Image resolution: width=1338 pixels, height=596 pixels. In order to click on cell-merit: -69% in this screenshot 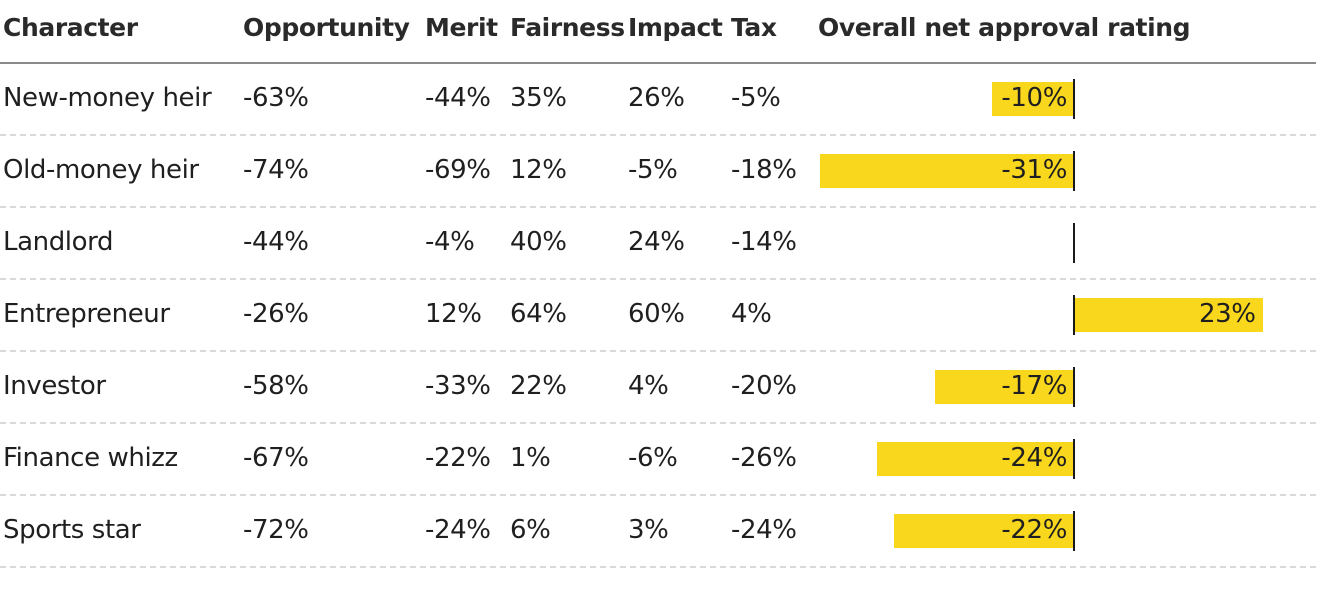, I will do `click(458, 170)`.